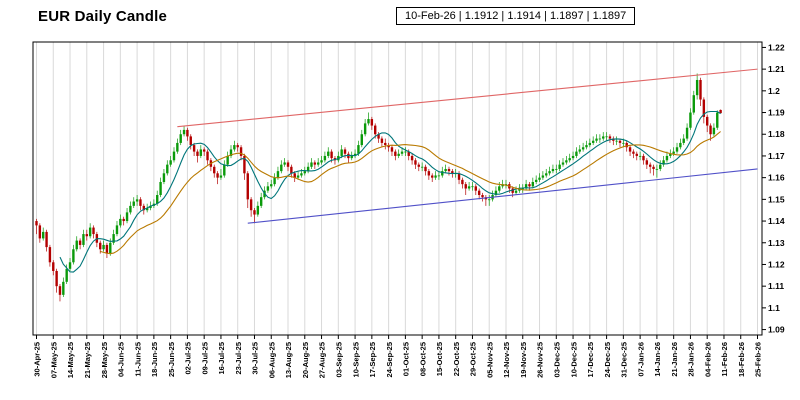  I want to click on x-axis-label: 08-Oct-25, so click(422, 359).